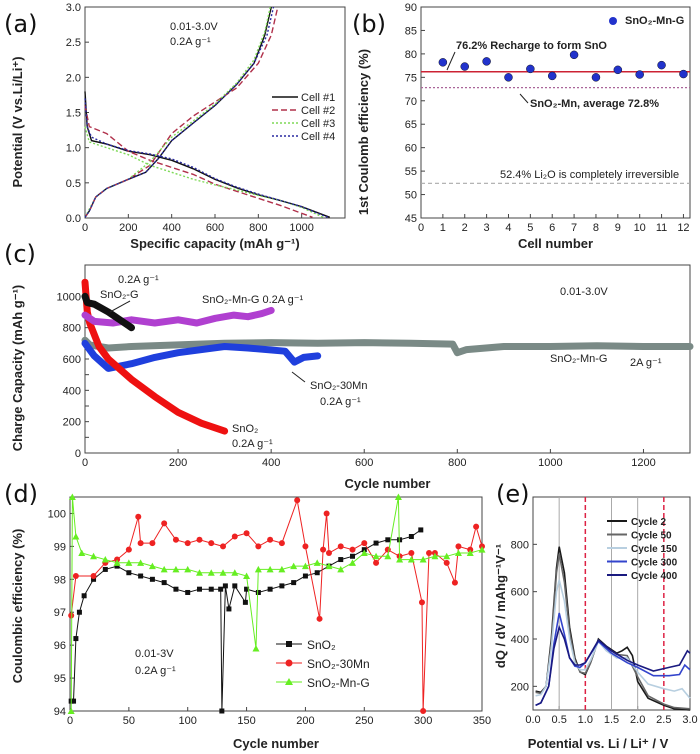 The image size is (700, 754). Describe the element at coordinates (651, 536) in the screenshot. I see `legend-label: Cycle 50` at that location.